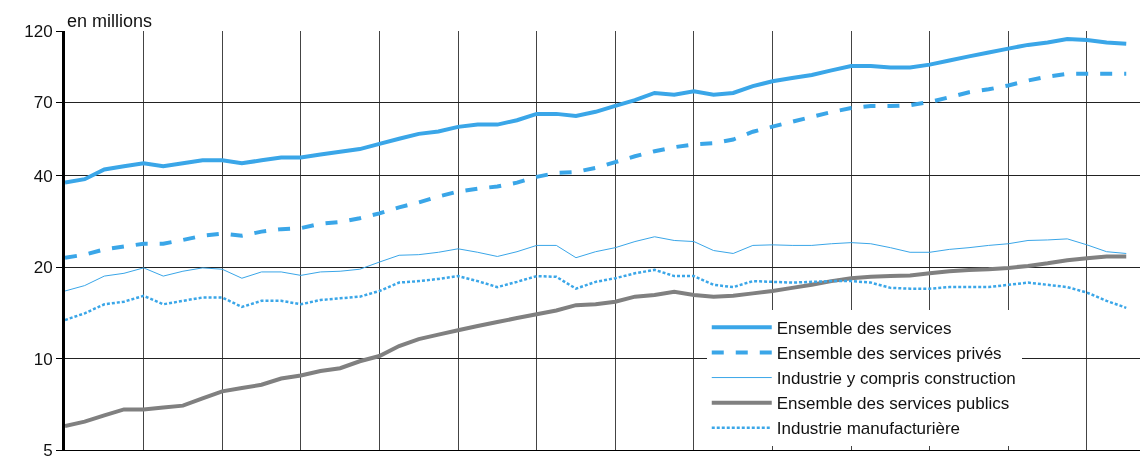 Image resolution: width=1146 pixels, height=466 pixels. What do you see at coordinates (896, 379) in the screenshot?
I see `legend-label: Industrie y compris construction` at bounding box center [896, 379].